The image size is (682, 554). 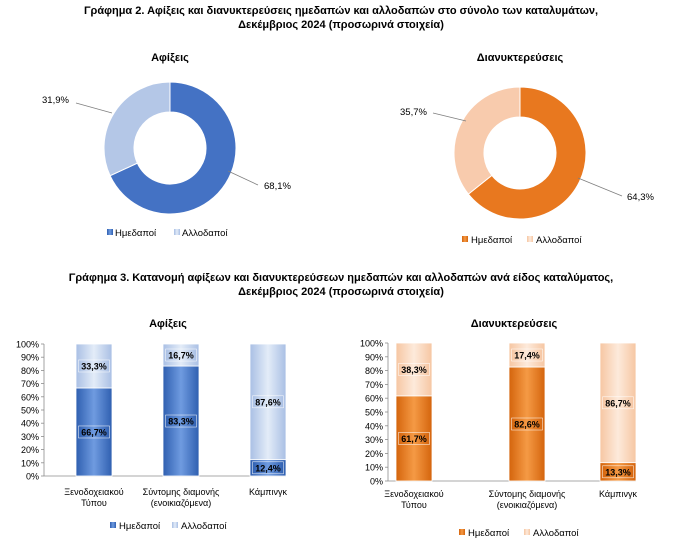 I want to click on bar-arrivals-title: Αφίξεις, so click(x=168, y=324).